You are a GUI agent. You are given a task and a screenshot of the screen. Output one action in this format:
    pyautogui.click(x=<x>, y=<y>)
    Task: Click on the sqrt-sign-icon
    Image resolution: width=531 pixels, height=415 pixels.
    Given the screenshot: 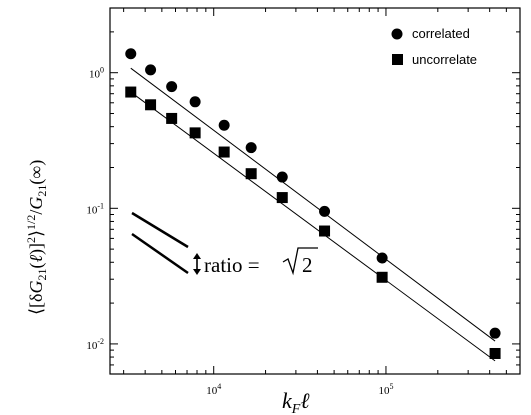 What is the action you would take?
    pyautogui.click(x=300, y=261)
    